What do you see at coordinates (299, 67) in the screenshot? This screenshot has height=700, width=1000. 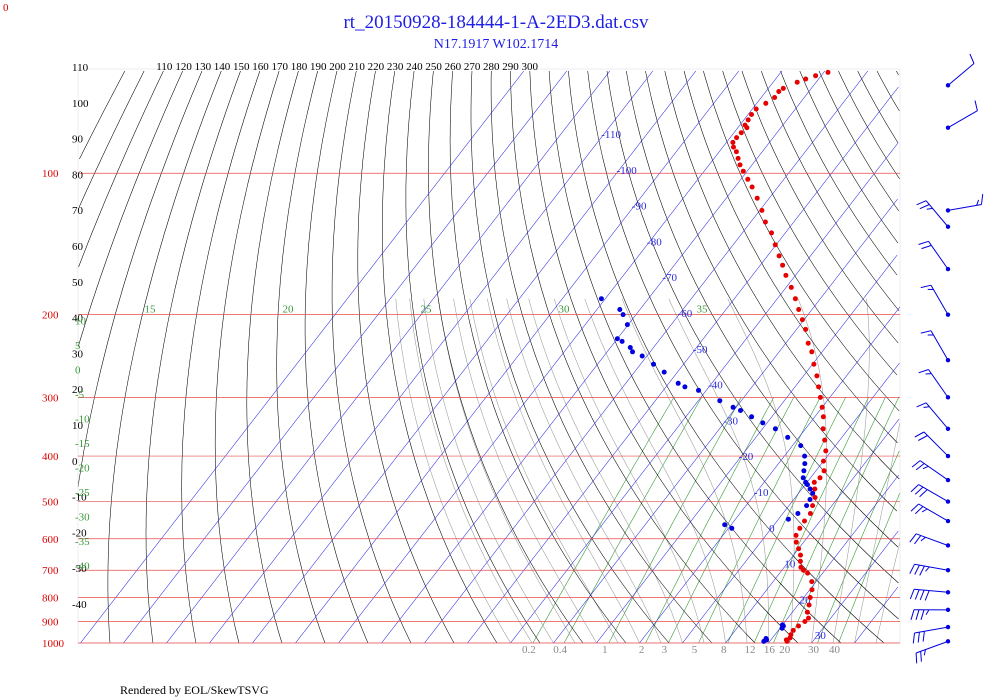 I see `theta-label: 180` at bounding box center [299, 67].